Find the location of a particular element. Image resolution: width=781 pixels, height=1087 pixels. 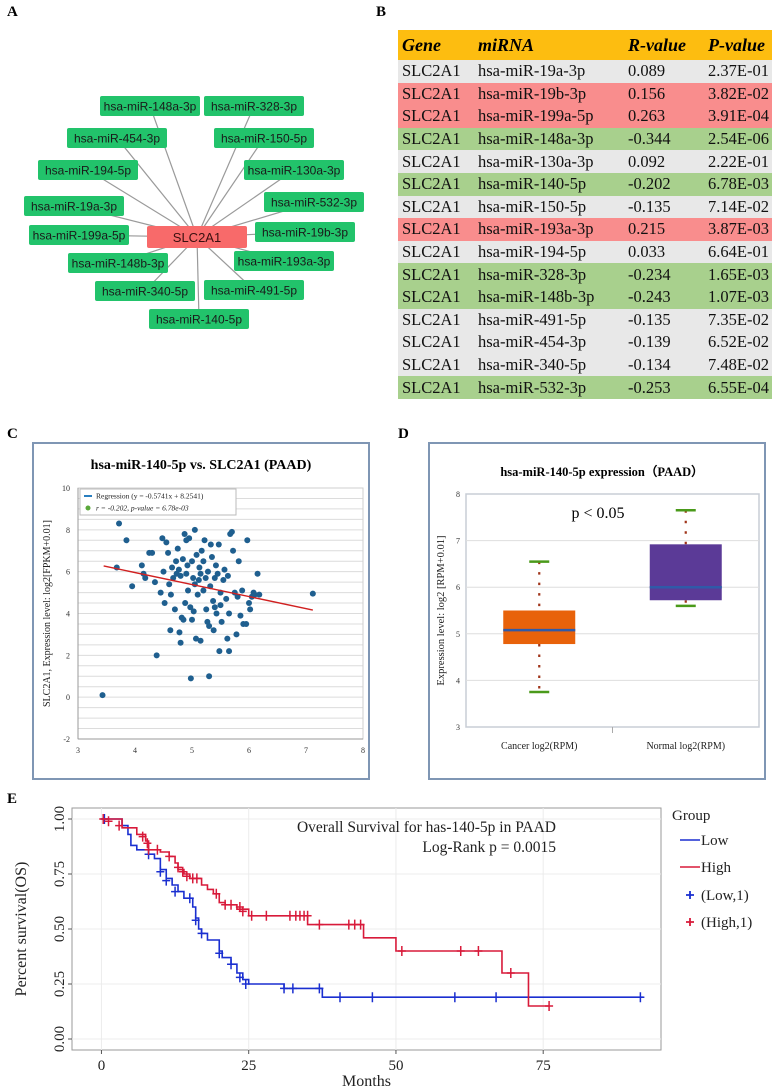

legend-low-censor-label: (Low,1) is located at coordinates (725, 896).